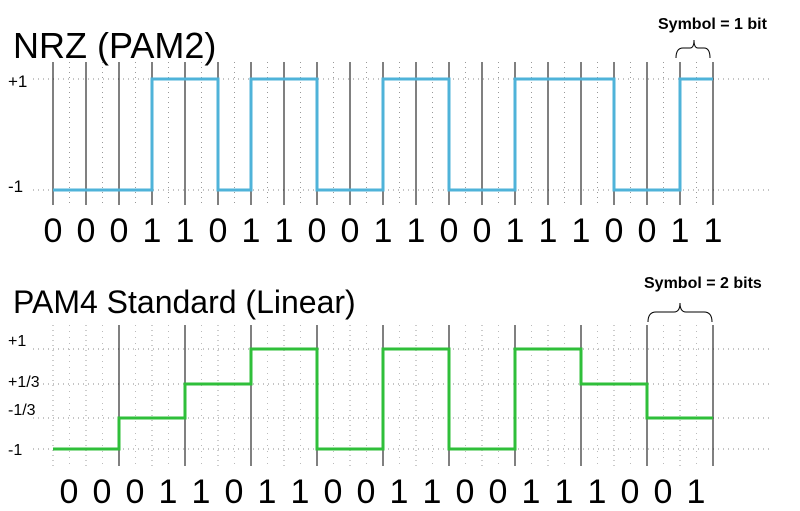  I want to click on nrz-label-plus1: +1, so click(17, 81).